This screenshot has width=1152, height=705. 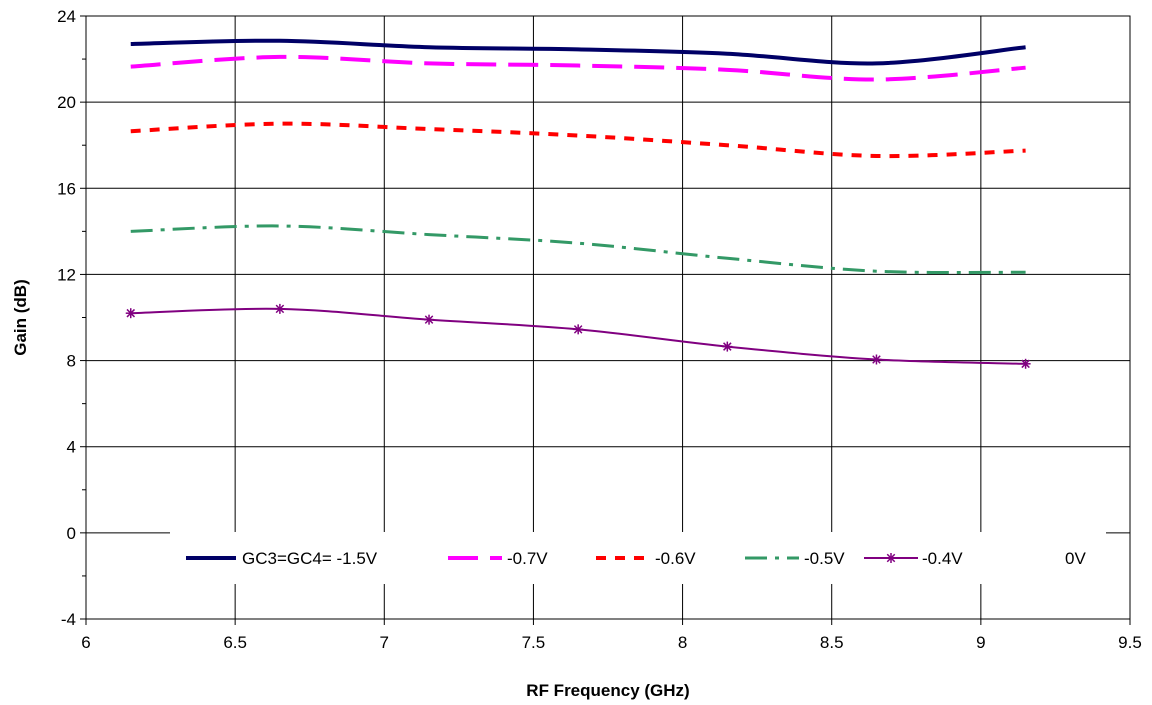 What do you see at coordinates (384, 642) in the screenshot?
I see `x-tick-label: 7` at bounding box center [384, 642].